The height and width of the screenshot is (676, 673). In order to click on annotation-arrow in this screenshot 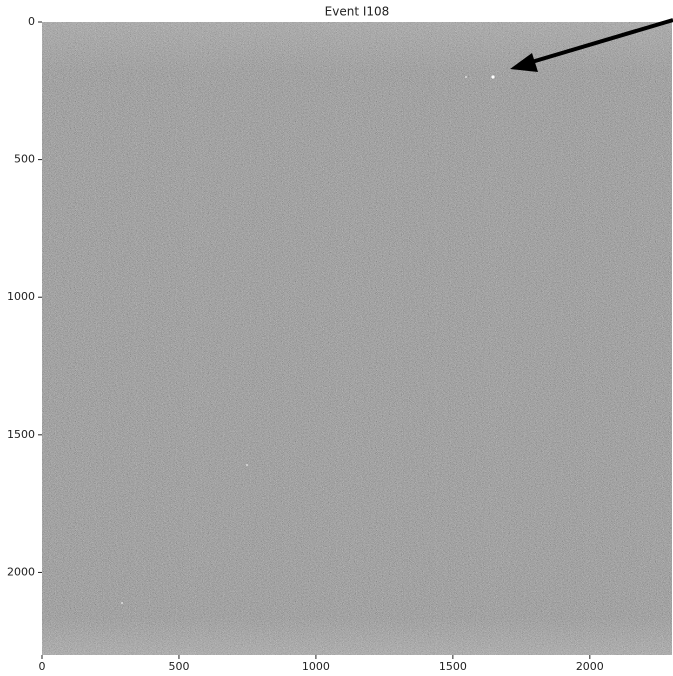, I will do `click(598, 42)`.